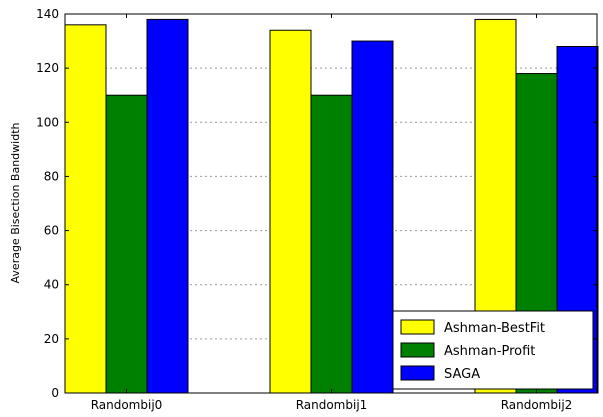 Image resolution: width=603 pixels, height=417 pixels. I want to click on x-tick-label: Randombij0, so click(127, 405).